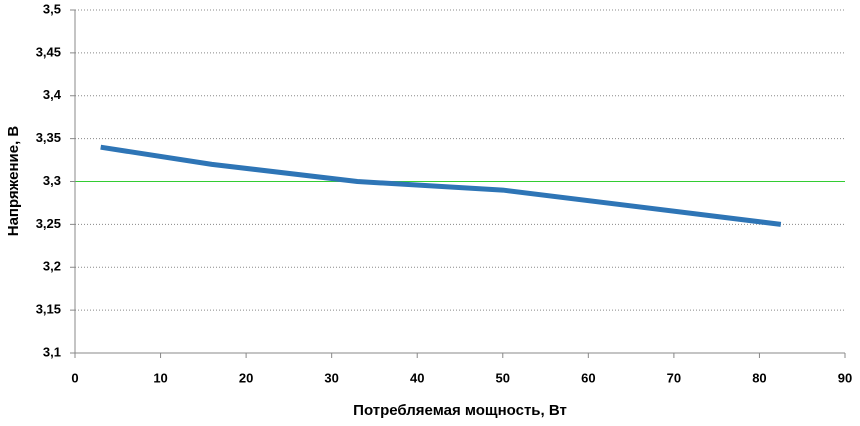 This screenshot has width=860, height=426. What do you see at coordinates (331, 377) in the screenshot?
I see `x-tick-label: 30` at bounding box center [331, 377].